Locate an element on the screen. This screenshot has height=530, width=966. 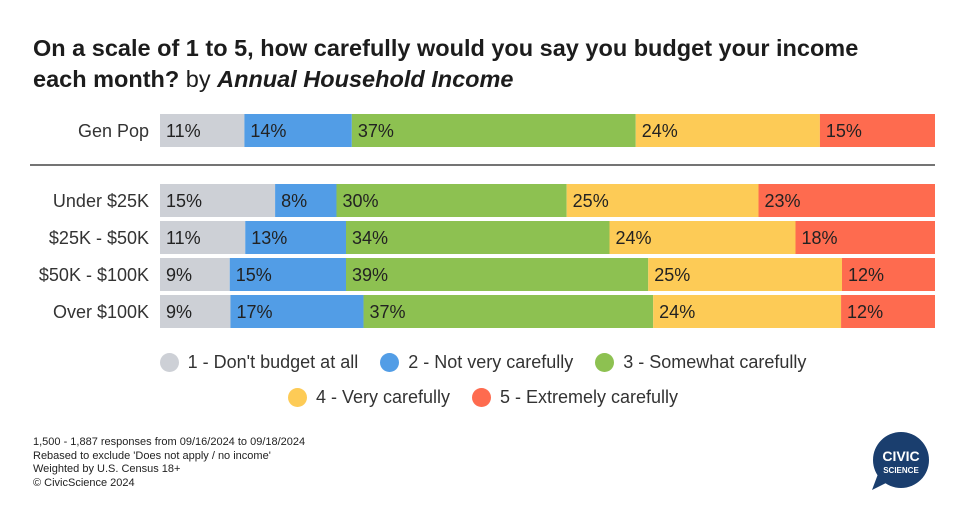
data-label: 18% is located at coordinates (820, 238).